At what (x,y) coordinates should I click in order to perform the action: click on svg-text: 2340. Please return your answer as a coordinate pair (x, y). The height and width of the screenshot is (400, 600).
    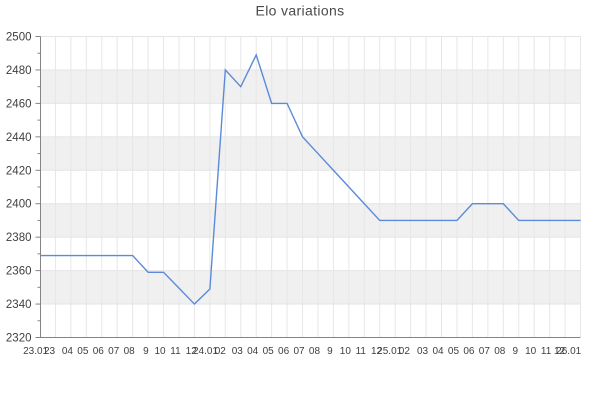
    Looking at the image, I should click on (19, 305).